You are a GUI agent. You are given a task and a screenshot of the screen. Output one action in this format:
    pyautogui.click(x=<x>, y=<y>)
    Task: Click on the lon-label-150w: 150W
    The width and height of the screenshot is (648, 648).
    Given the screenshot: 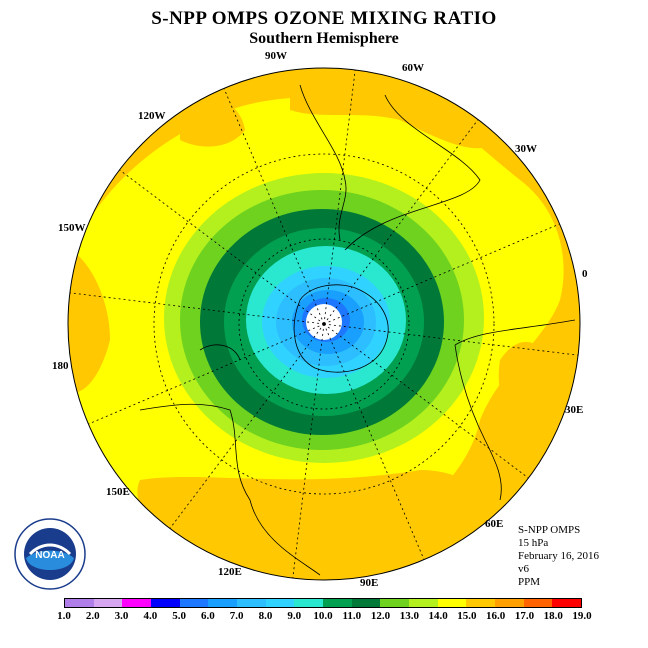 What is the action you would take?
    pyautogui.click(x=72, y=228)
    